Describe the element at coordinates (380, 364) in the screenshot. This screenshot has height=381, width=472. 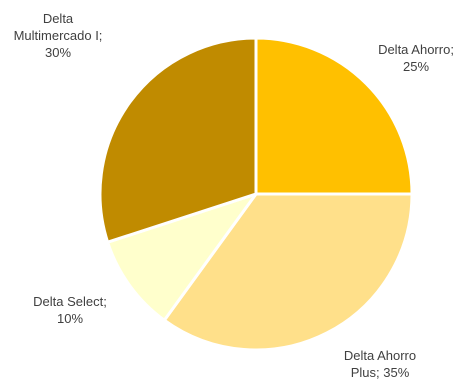
I see `data-label-delta-ahorro-plus: Delta Ahorro Plus; 35%` at that location.